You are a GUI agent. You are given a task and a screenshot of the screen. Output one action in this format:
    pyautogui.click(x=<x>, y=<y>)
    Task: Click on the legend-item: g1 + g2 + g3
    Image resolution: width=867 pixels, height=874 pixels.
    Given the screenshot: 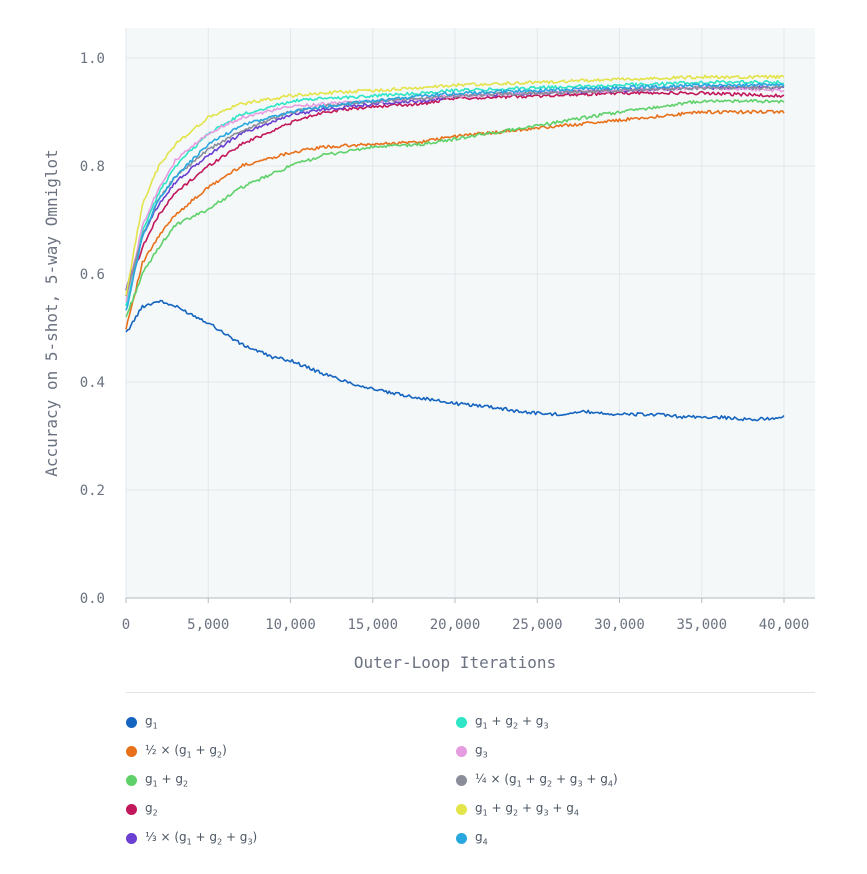 What is the action you would take?
    pyautogui.click(x=502, y=722)
    